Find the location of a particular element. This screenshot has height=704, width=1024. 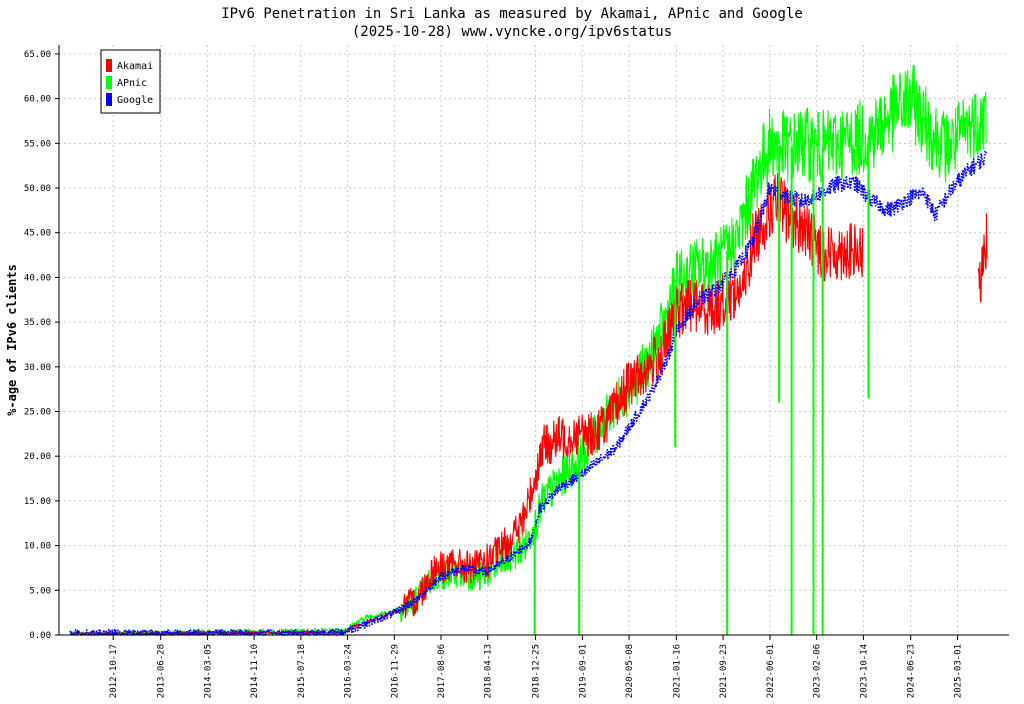

x-tick-label: 2023-10-14 is located at coordinates (864, 671).